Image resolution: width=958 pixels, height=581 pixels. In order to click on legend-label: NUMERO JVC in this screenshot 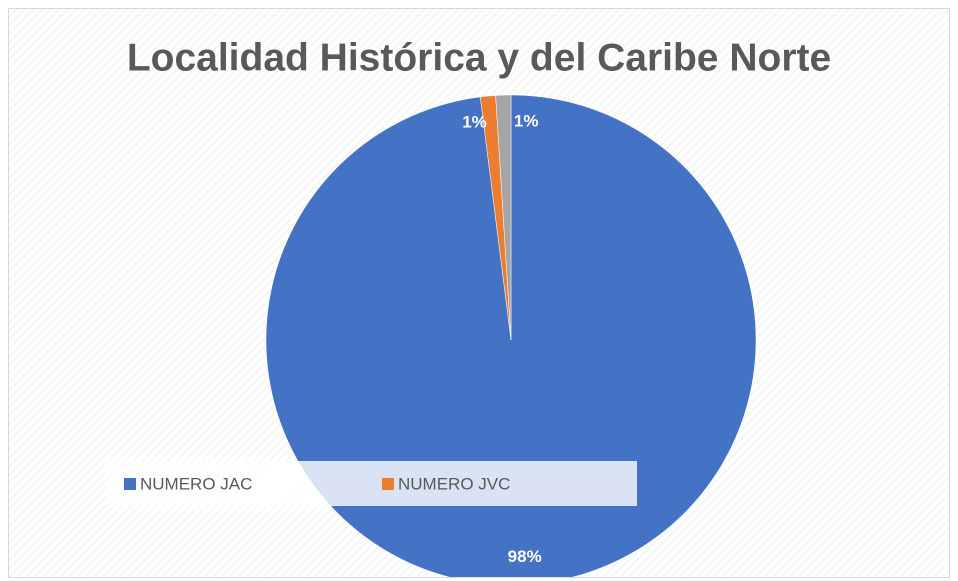, I will do `click(454, 483)`.